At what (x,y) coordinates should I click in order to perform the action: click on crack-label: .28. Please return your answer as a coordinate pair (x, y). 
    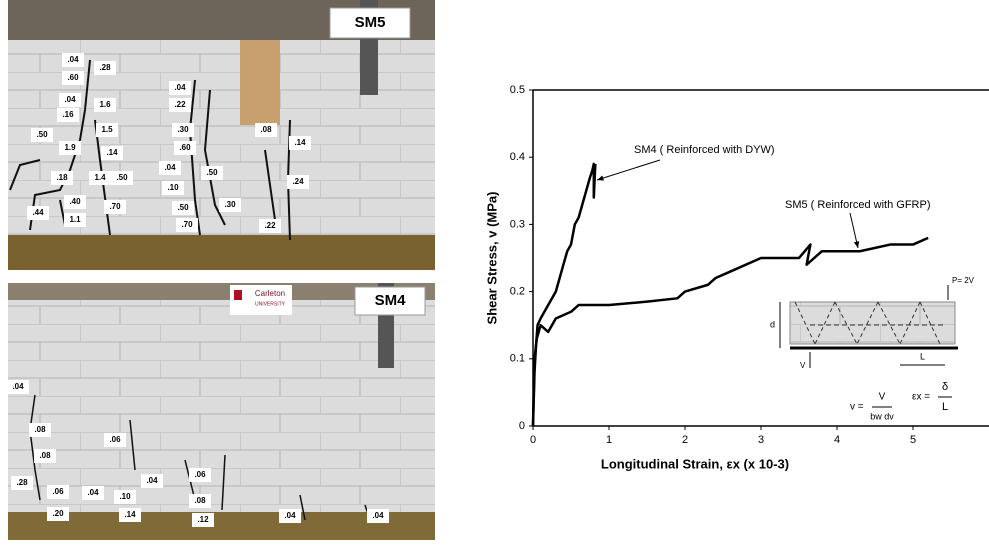
    Looking at the image, I should click on (22, 482).